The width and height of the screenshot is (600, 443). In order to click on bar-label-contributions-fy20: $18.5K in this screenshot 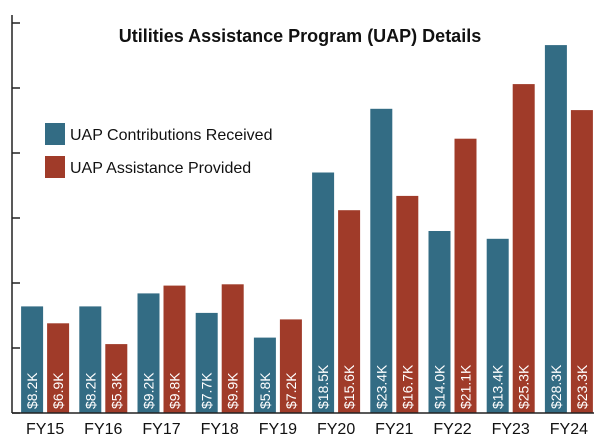, I will do `click(323, 386)`.